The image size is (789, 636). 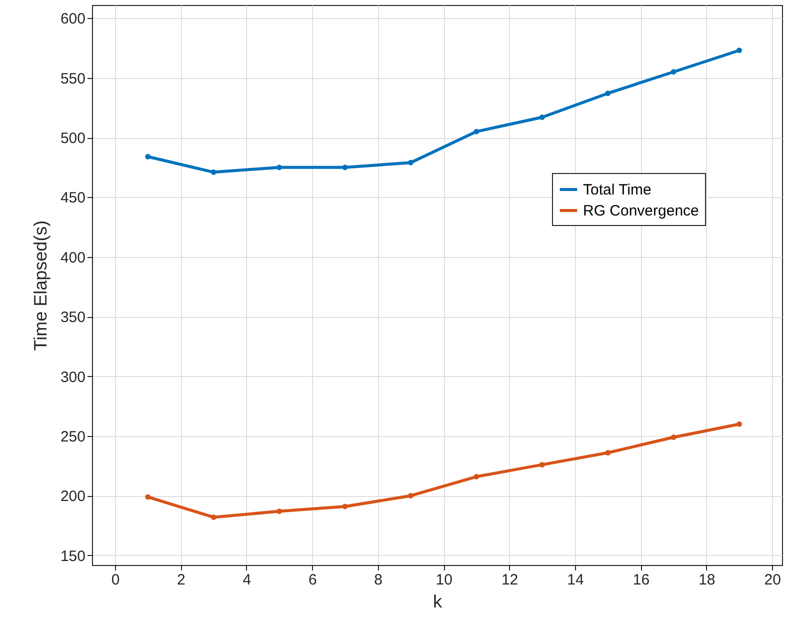 I want to click on x-tick-label: 0, so click(x=115, y=580).